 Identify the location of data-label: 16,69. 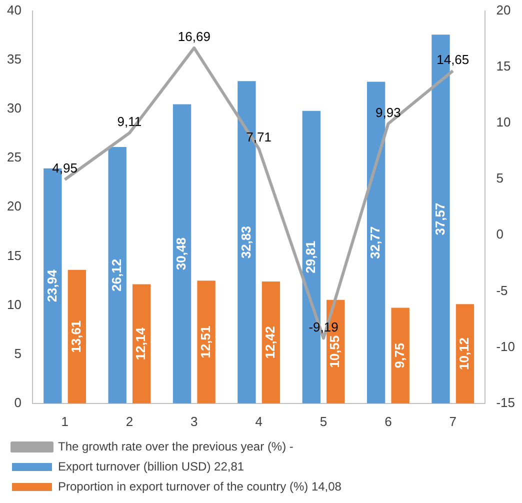
(194, 36).